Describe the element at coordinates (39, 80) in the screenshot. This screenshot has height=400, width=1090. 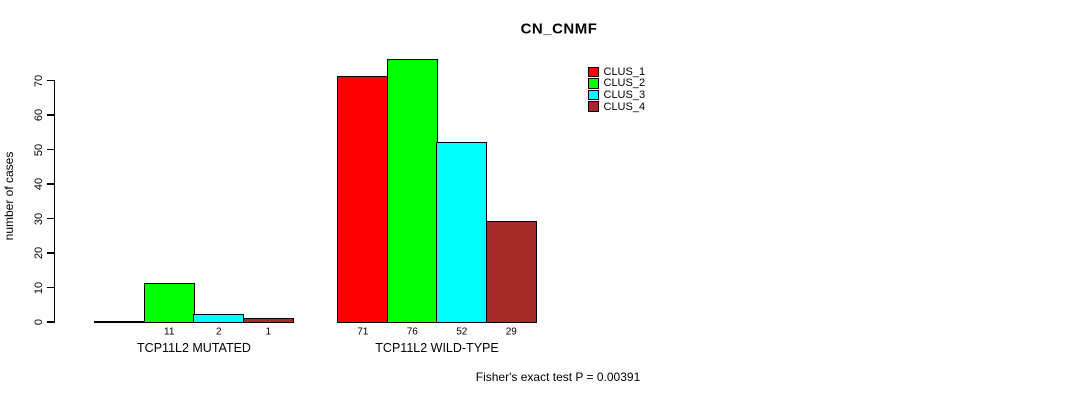
I see `y-tick-label: 70` at that location.